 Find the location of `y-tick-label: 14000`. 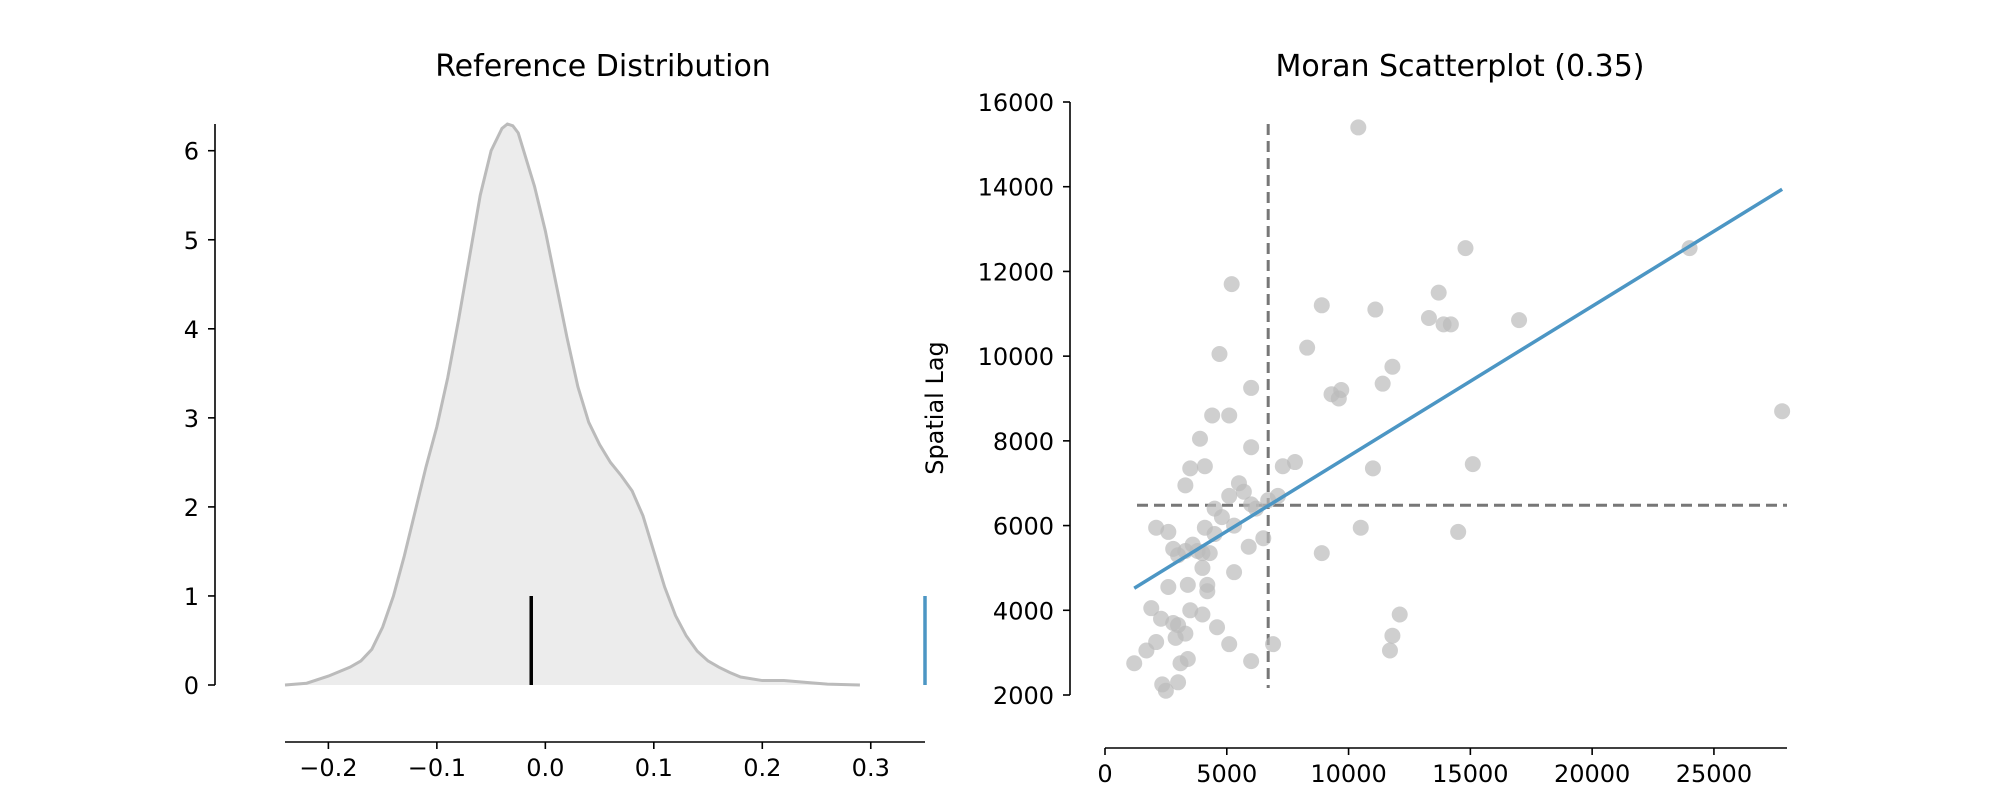

y-tick-label: 14000 is located at coordinates (1016, 188).